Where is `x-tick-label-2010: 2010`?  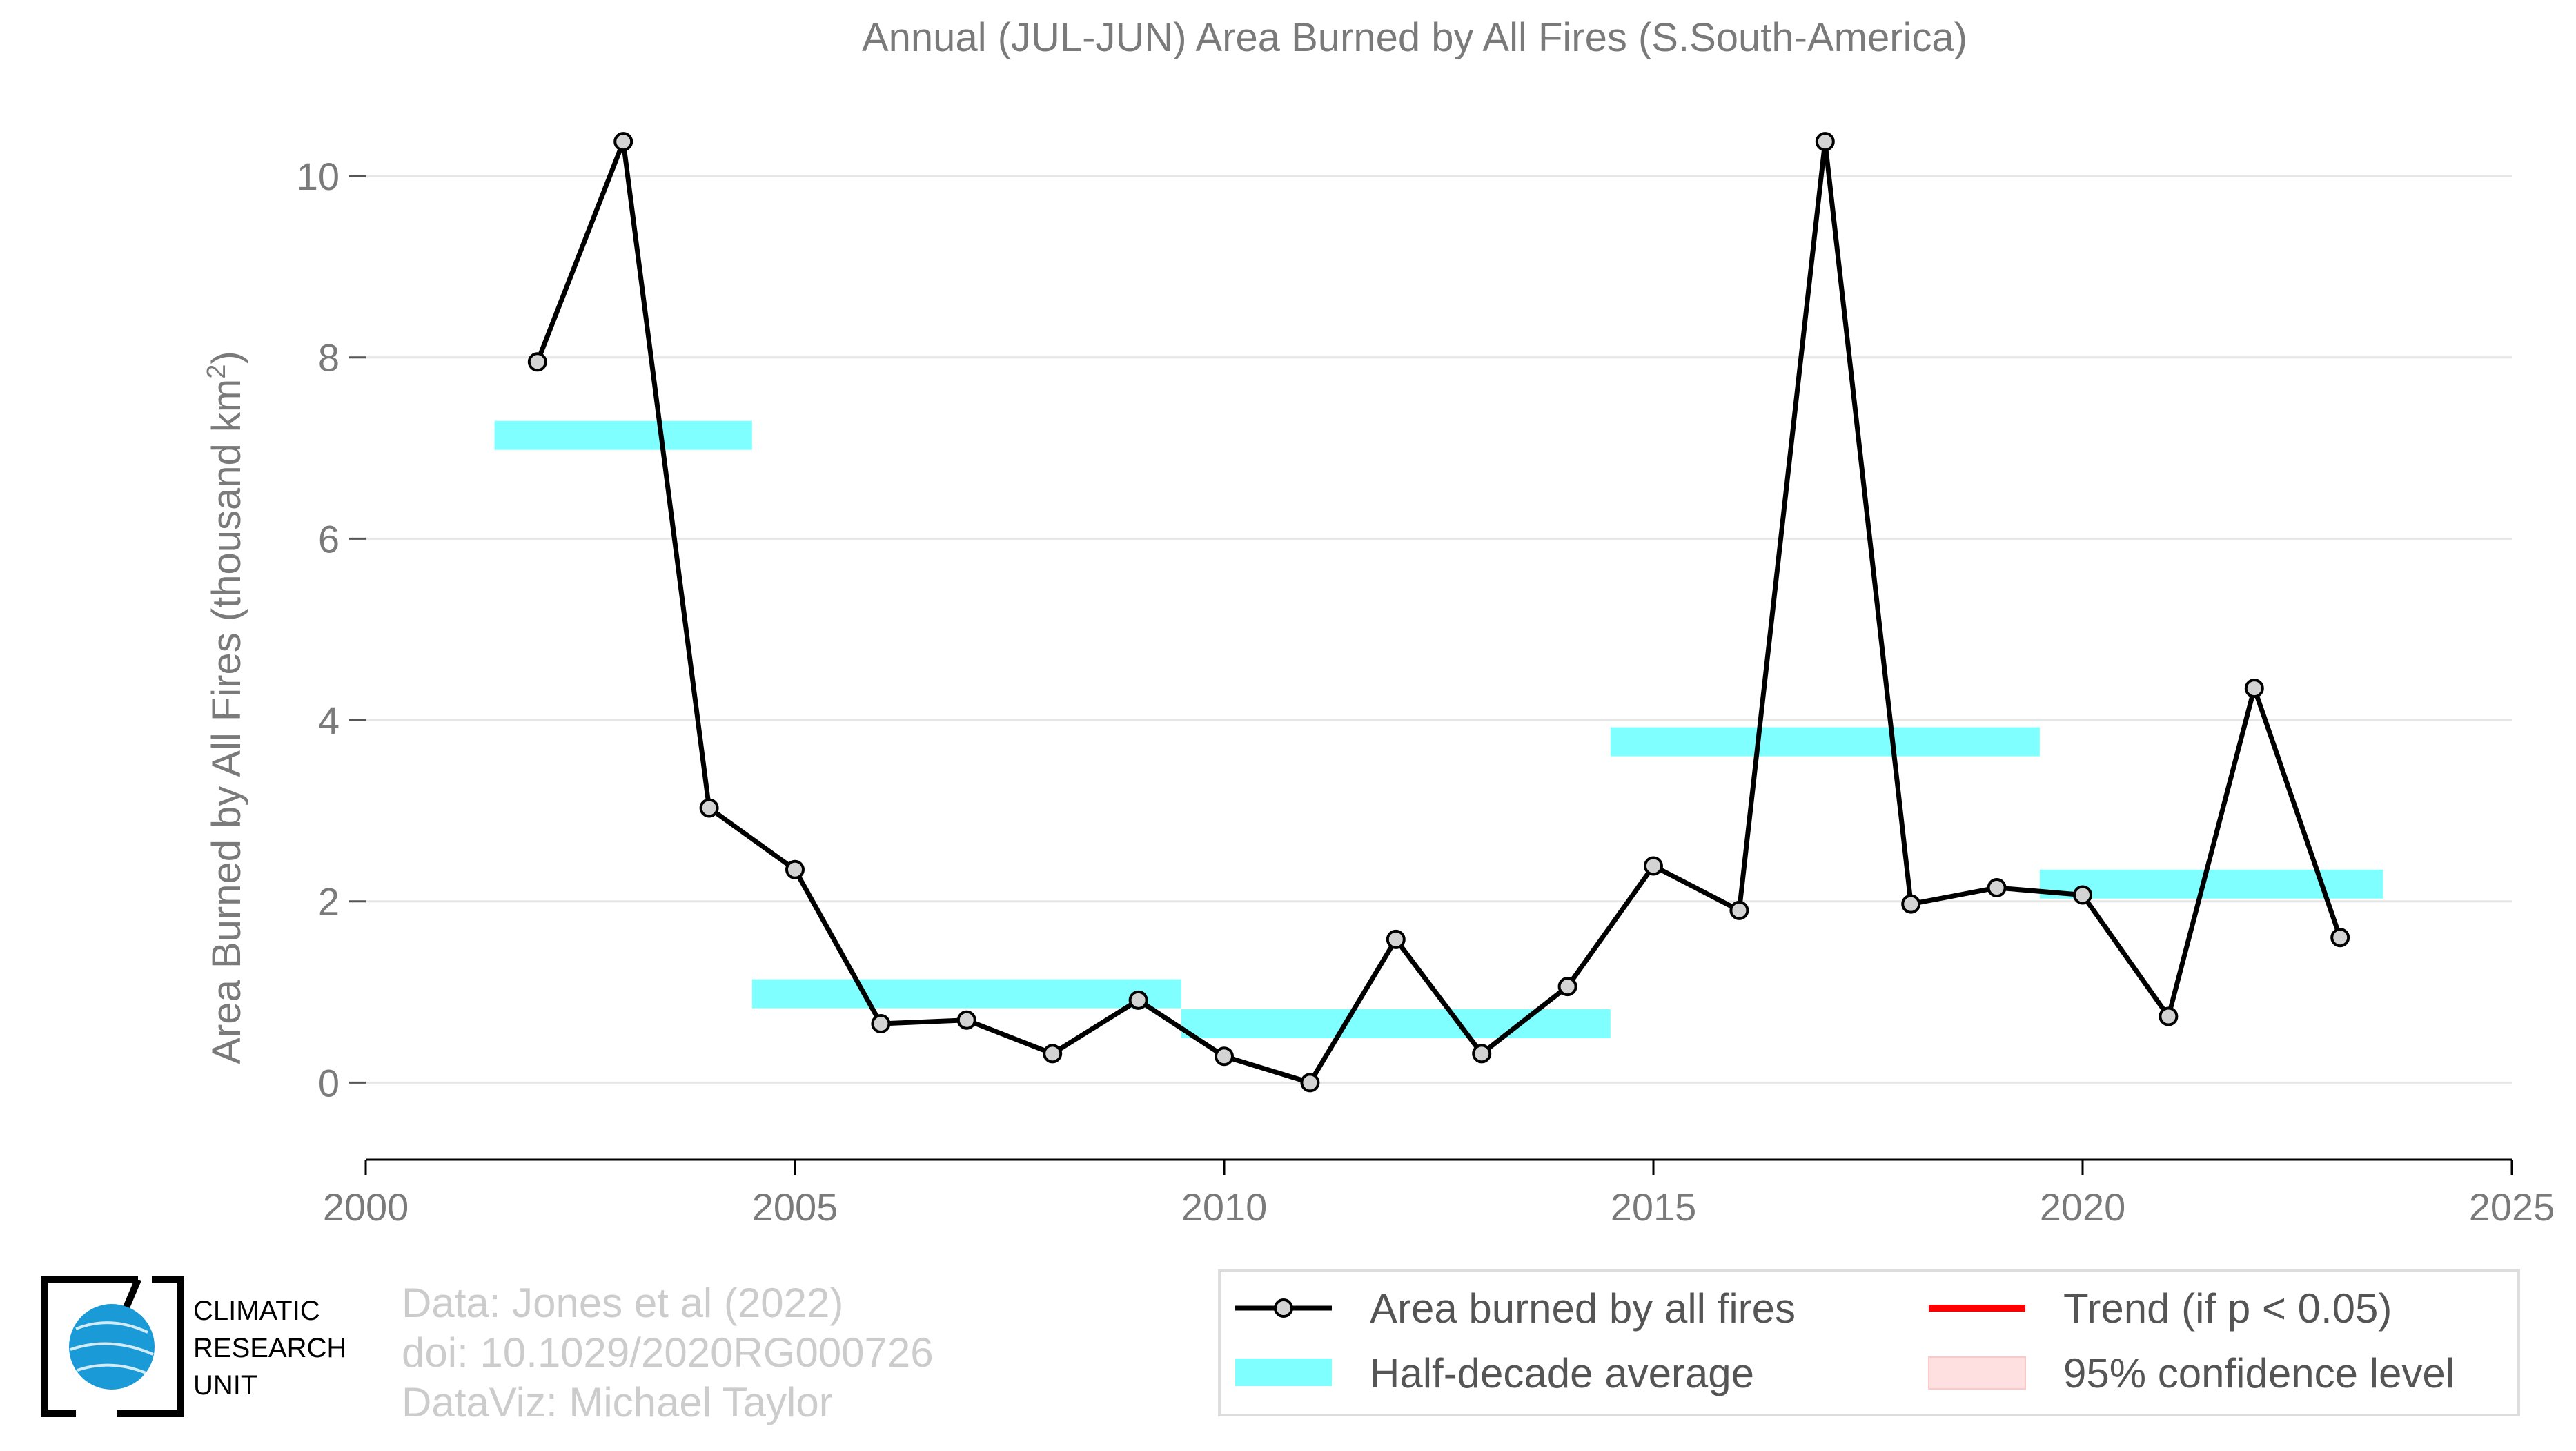
x-tick-label-2010: 2010 is located at coordinates (1224, 1207).